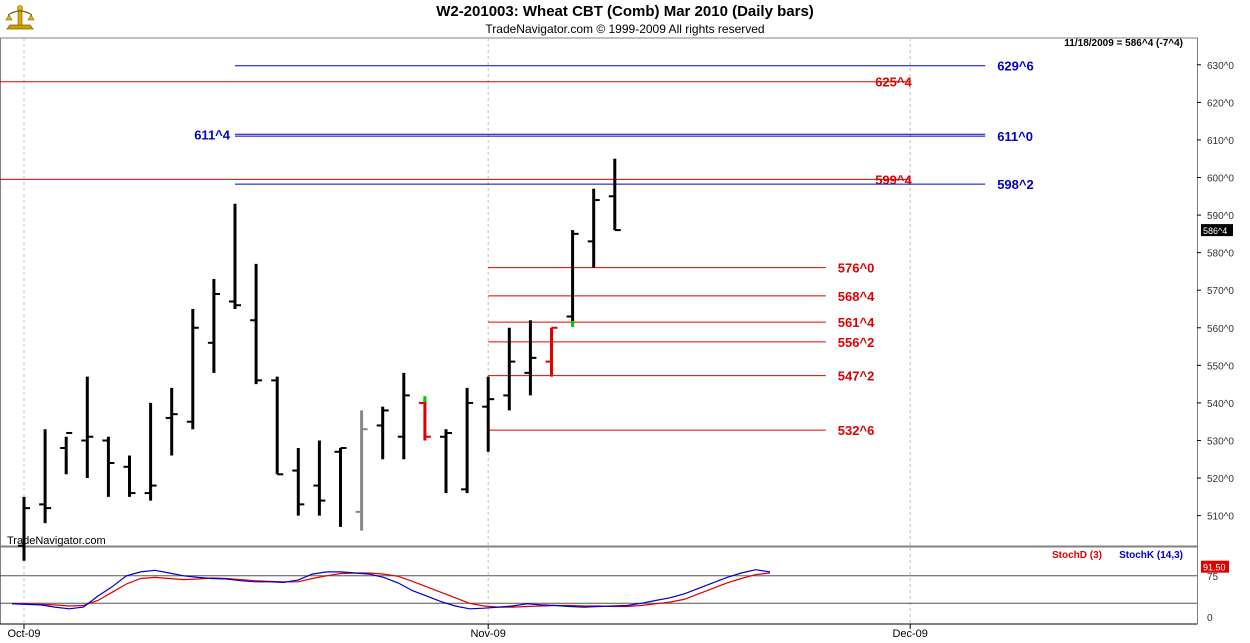  I want to click on price-level-label: 598^2, so click(1015, 184).